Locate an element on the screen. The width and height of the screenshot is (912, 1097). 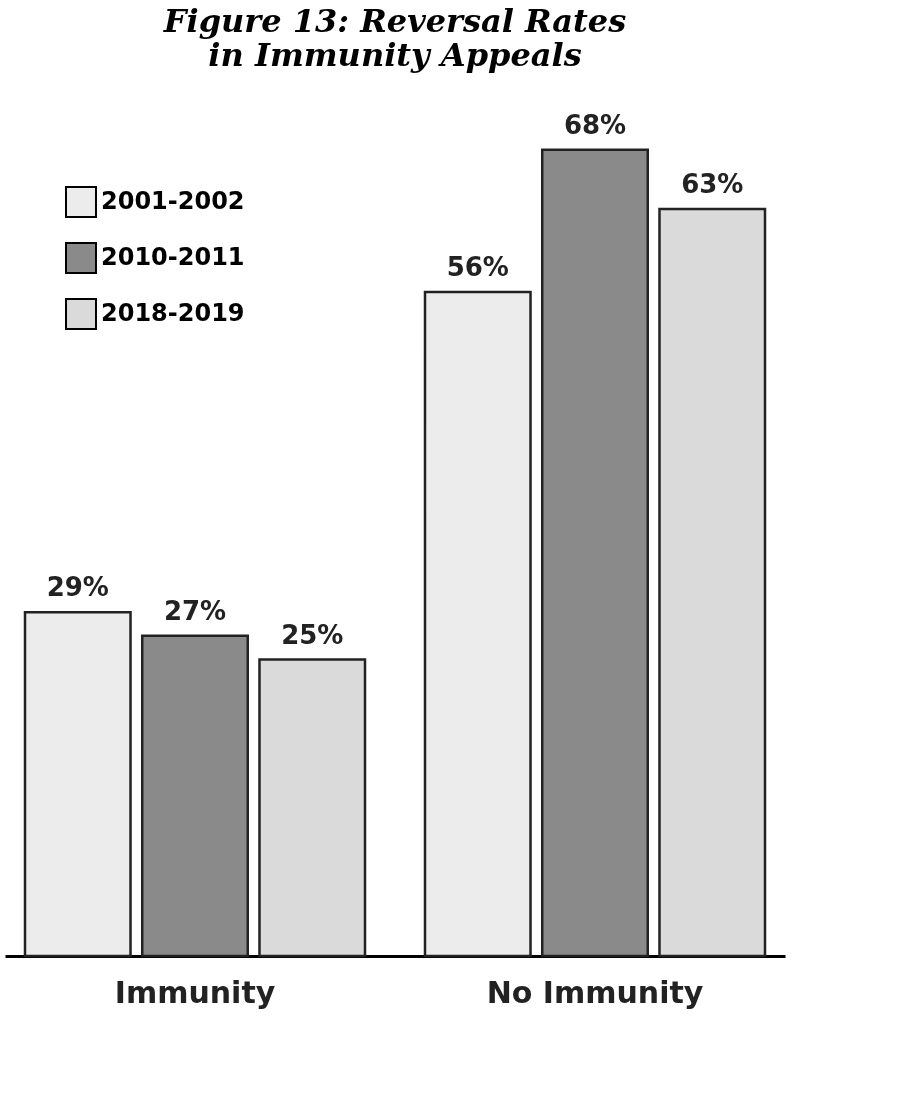
legend-label: 2001-2002 is located at coordinates (173, 201).